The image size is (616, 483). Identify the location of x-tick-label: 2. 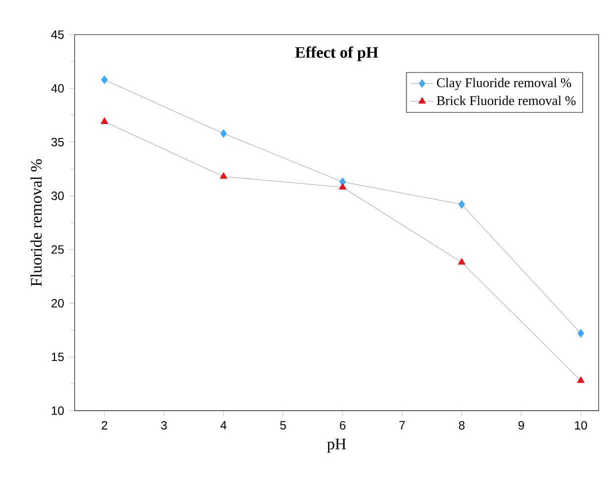
(105, 425).